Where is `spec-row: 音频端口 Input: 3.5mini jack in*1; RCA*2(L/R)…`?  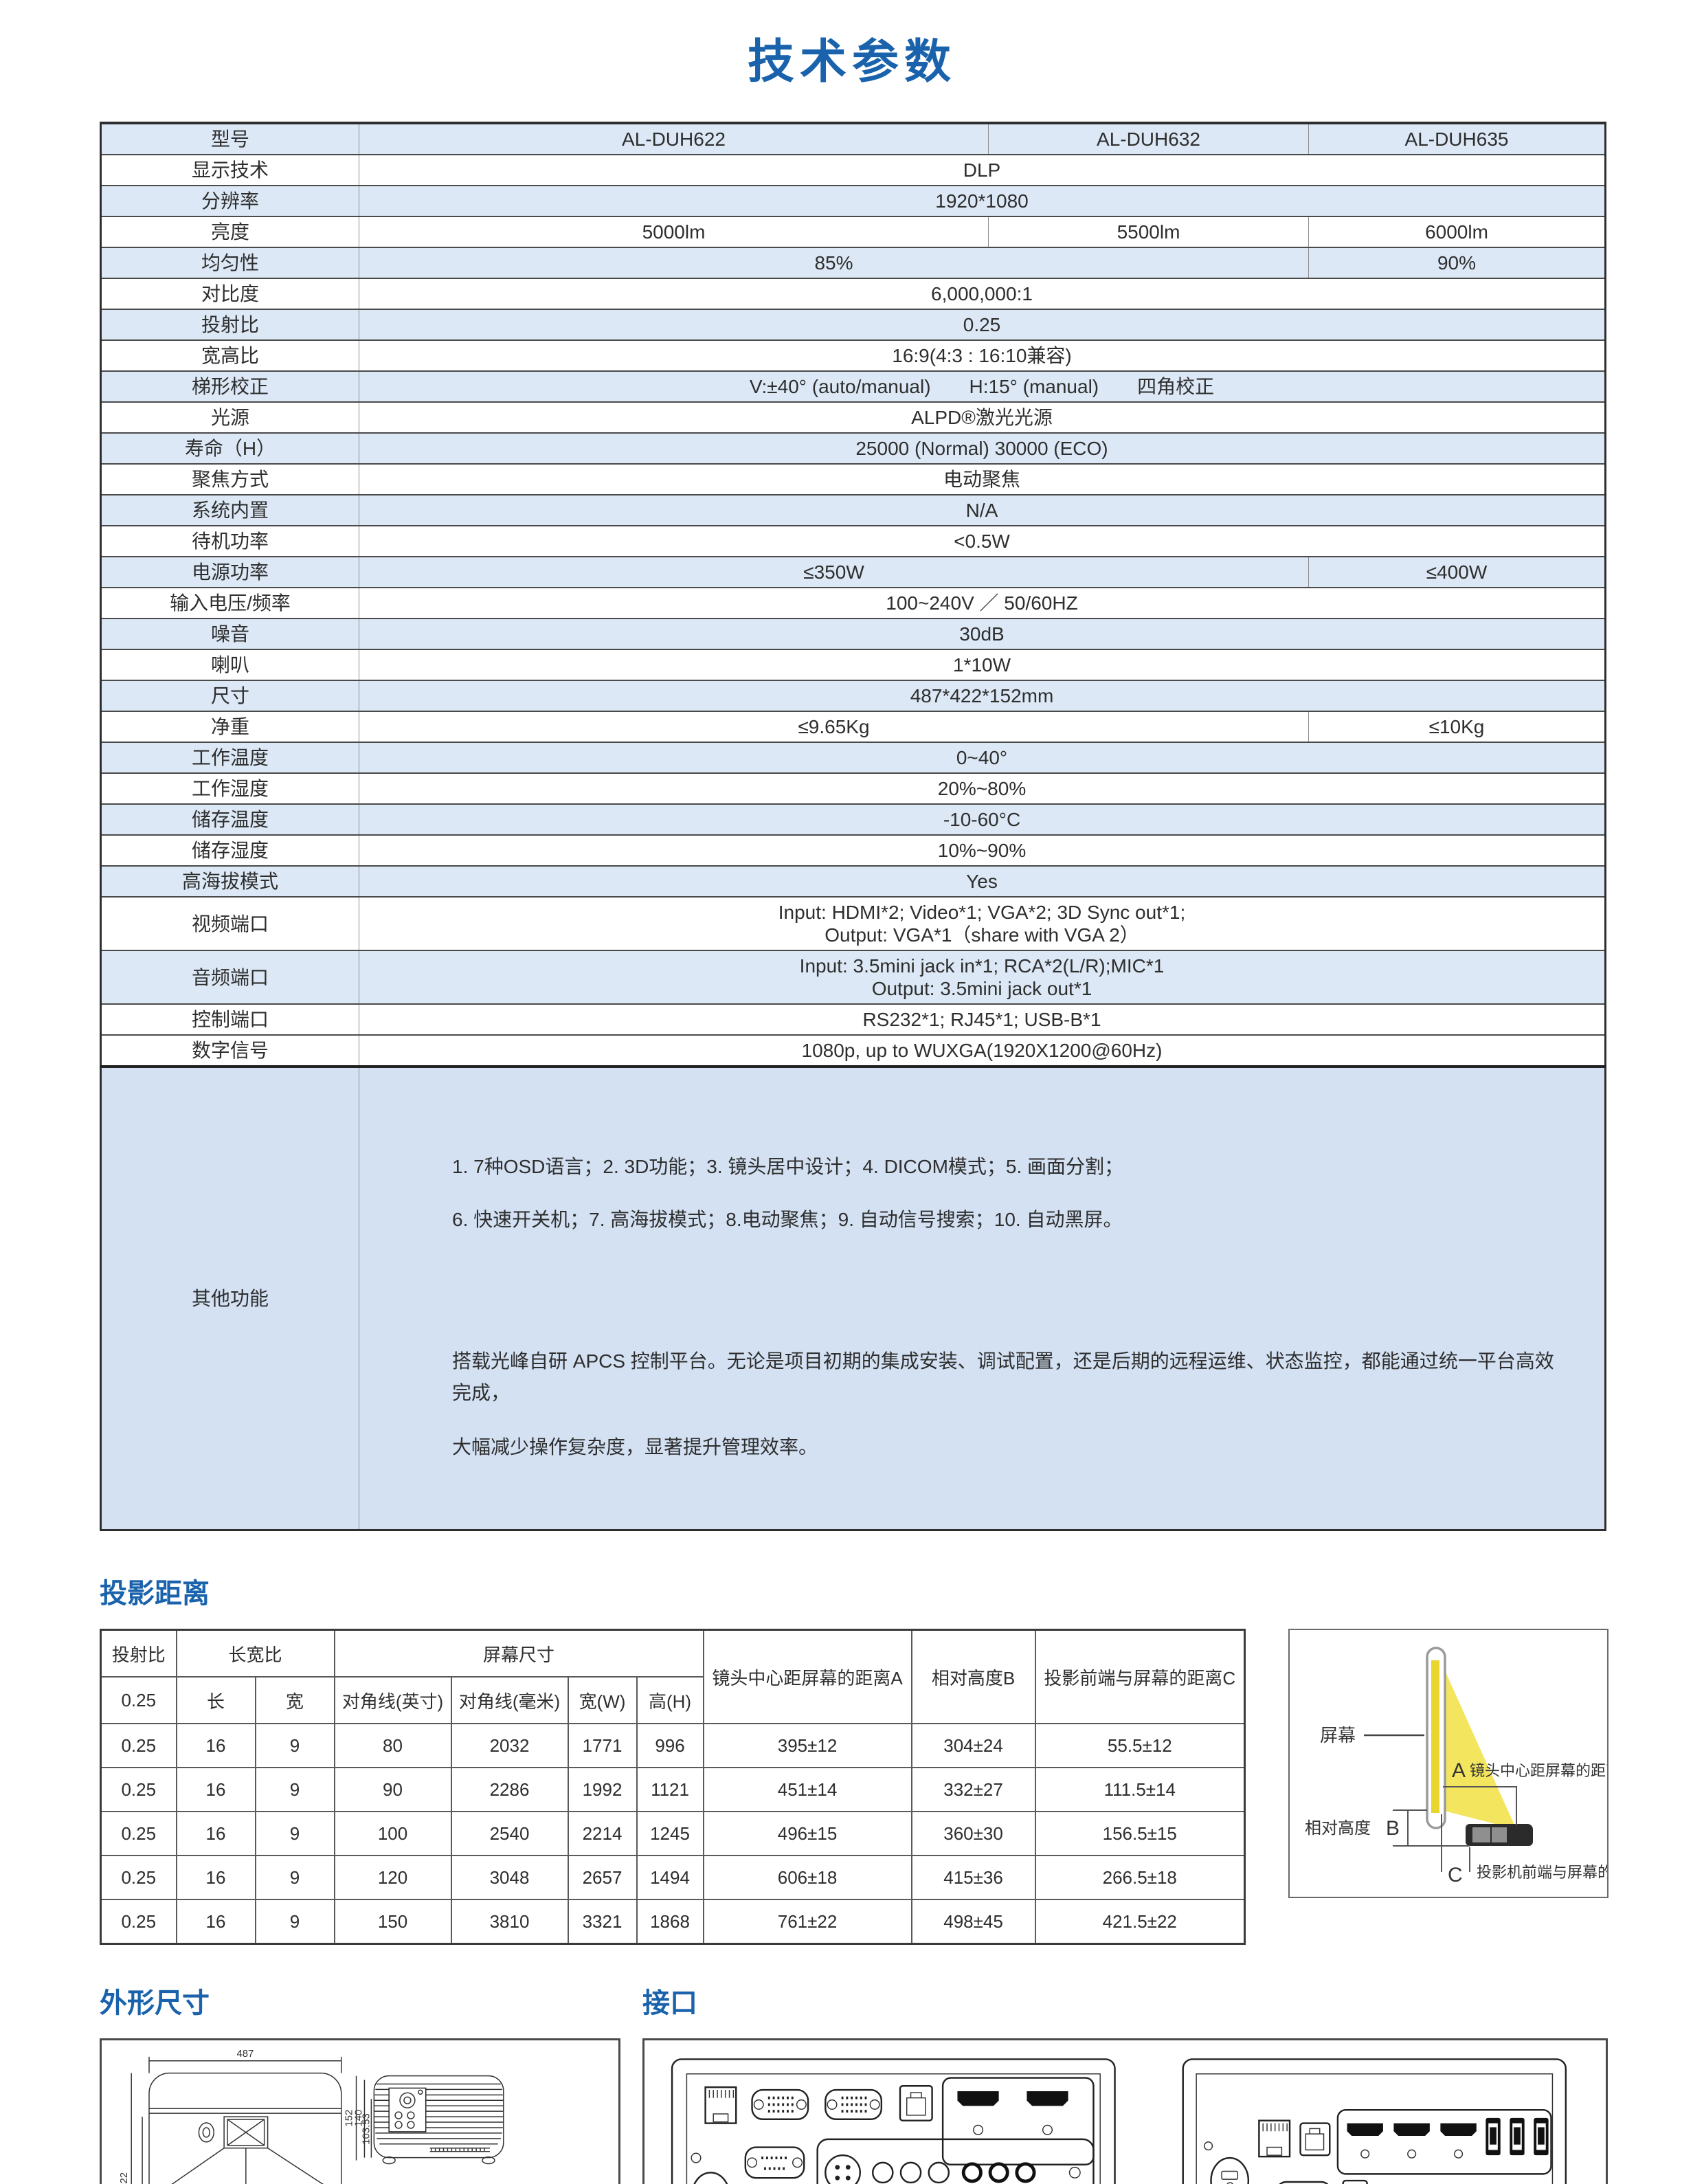 spec-row: 音频端口 Input: 3.5mini jack in*1; RCA*2(L/R)… is located at coordinates (853, 977).